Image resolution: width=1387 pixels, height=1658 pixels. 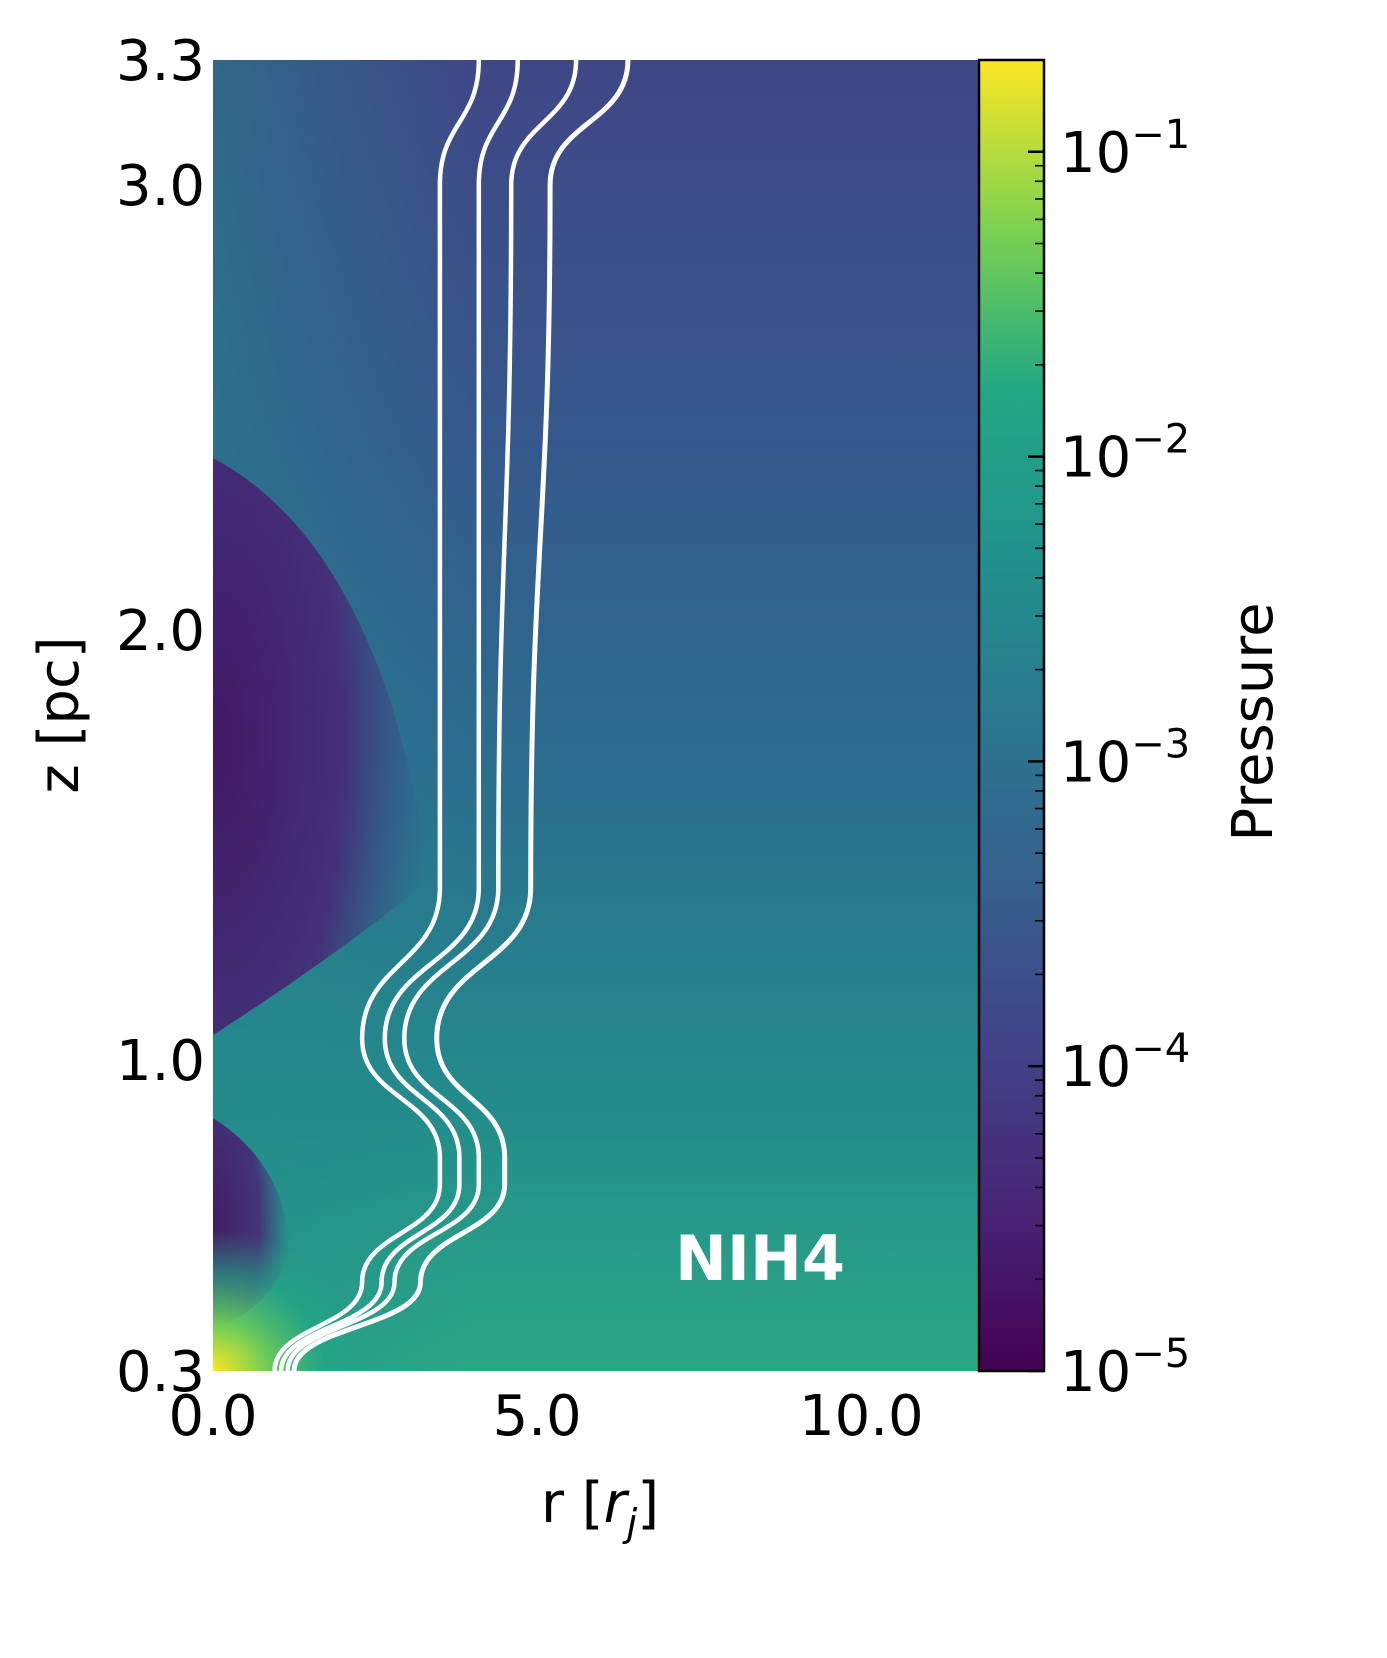 What do you see at coordinates (160, 1372) in the screenshot?
I see `y-tick-label: 0.3` at bounding box center [160, 1372].